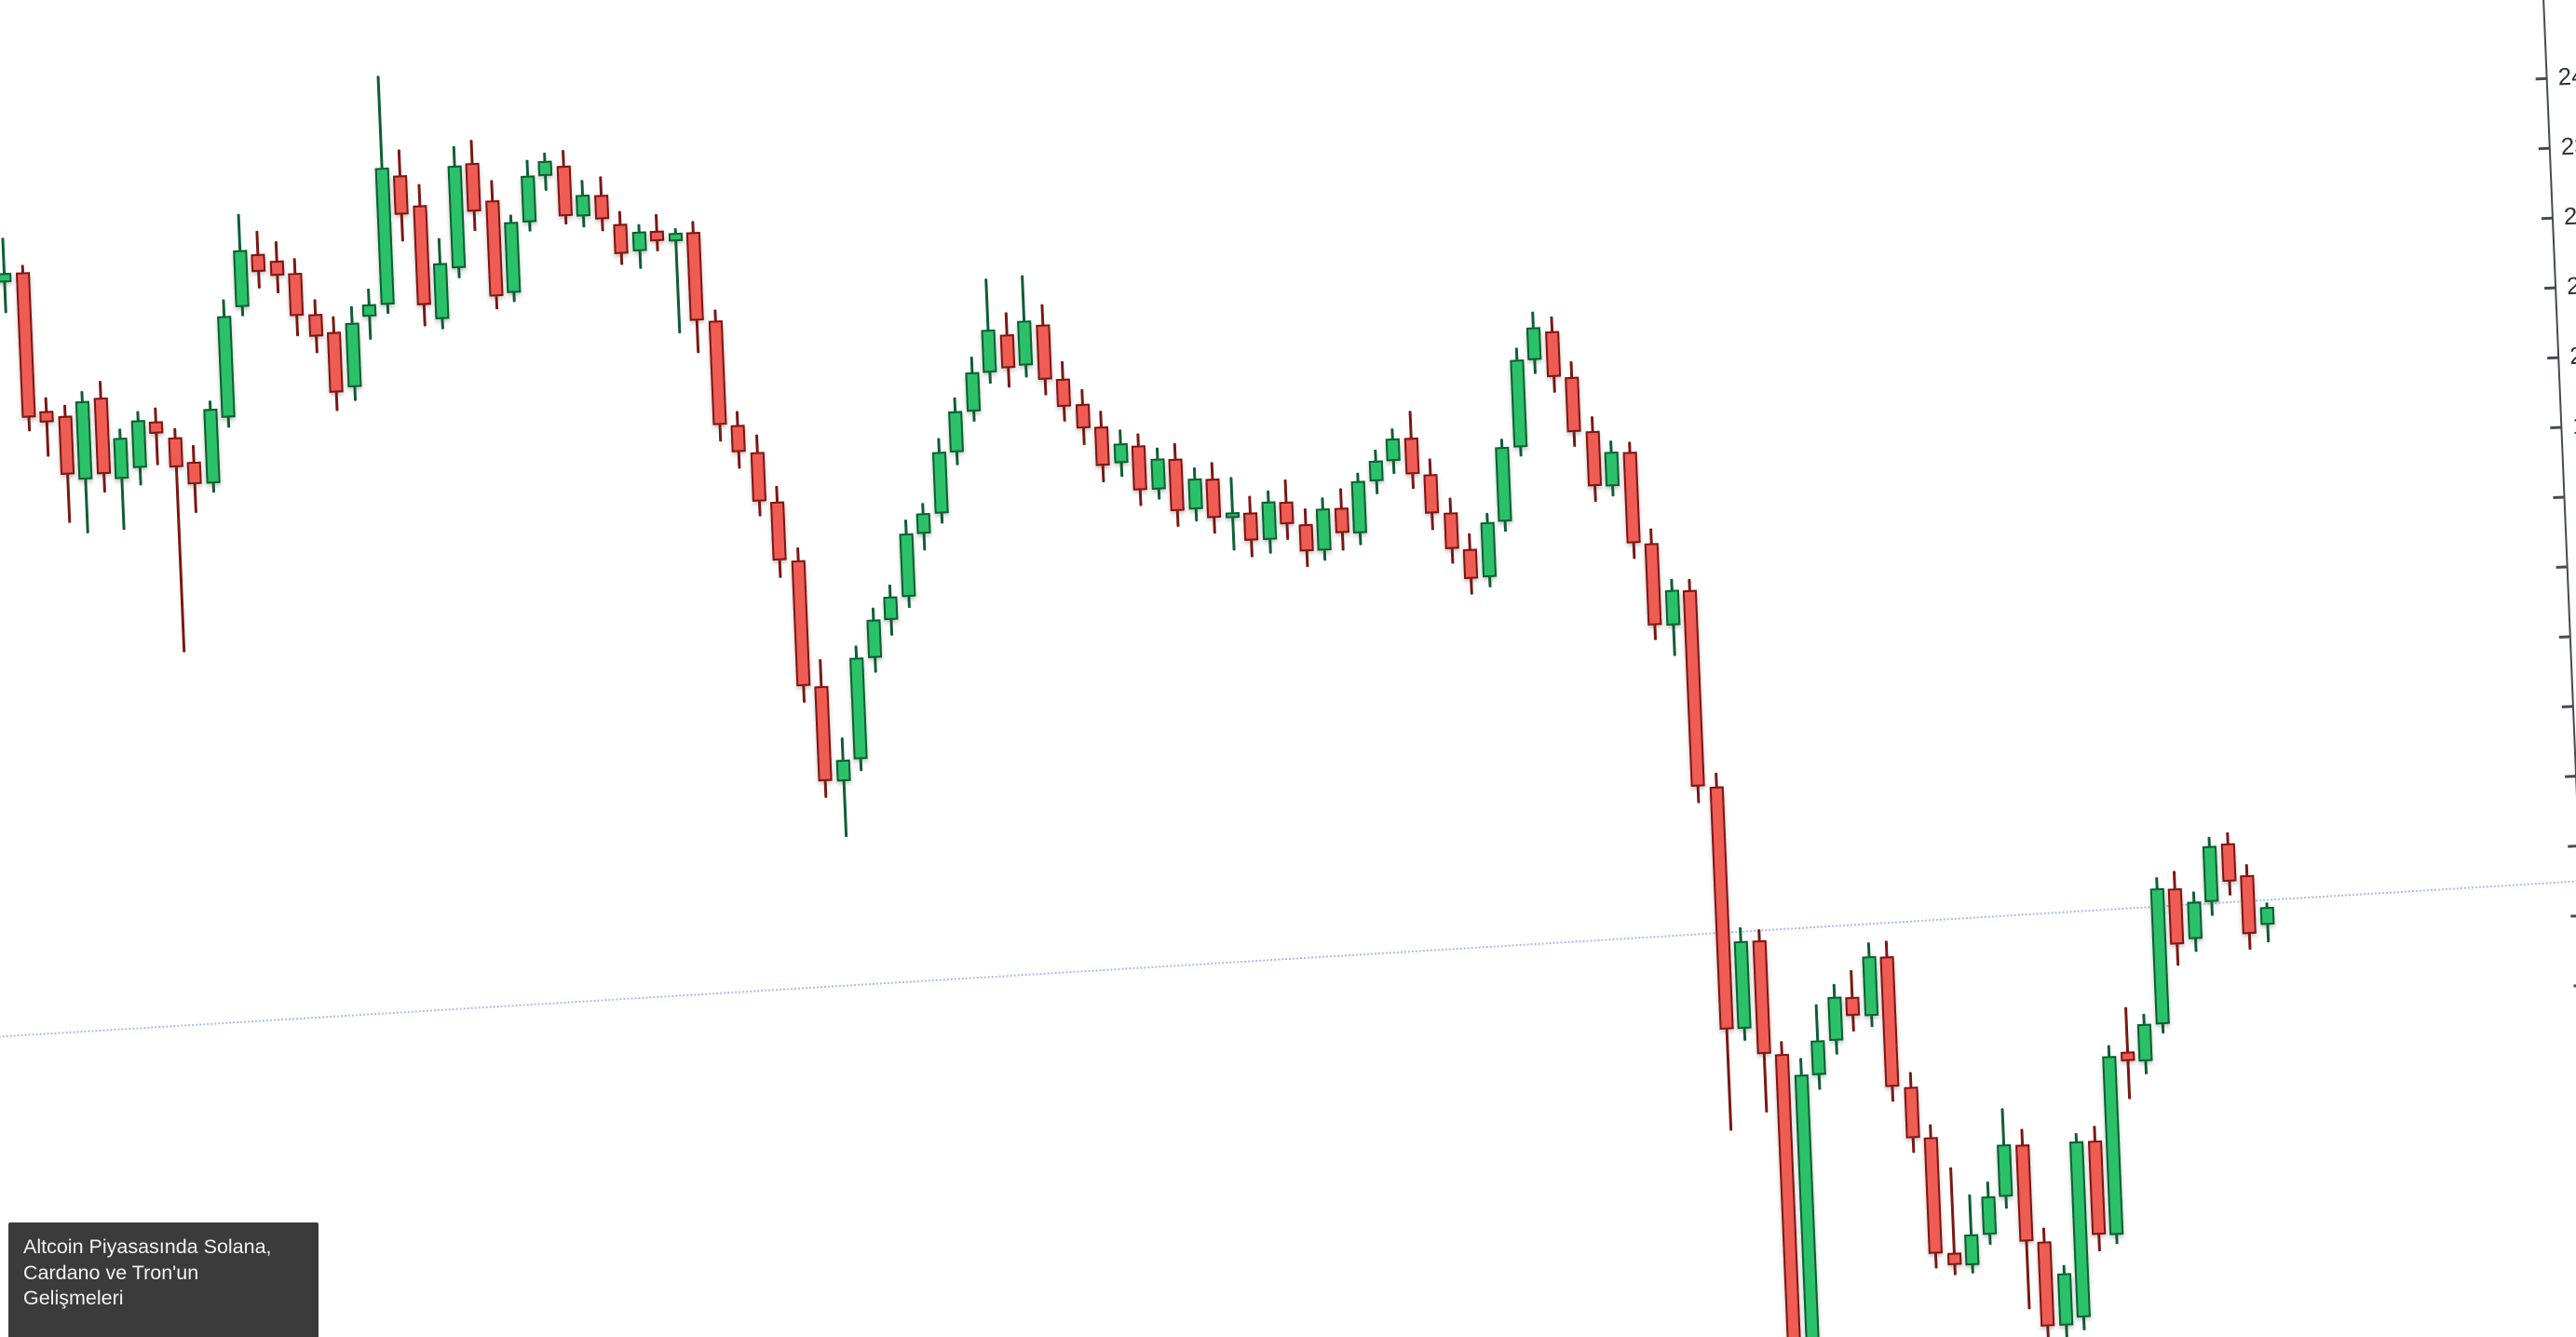 Image resolution: width=2576 pixels, height=1337 pixels. Describe the element at coordinates (2569, 216) in the screenshot. I see `y-axis-tick-label: 22` at that location.